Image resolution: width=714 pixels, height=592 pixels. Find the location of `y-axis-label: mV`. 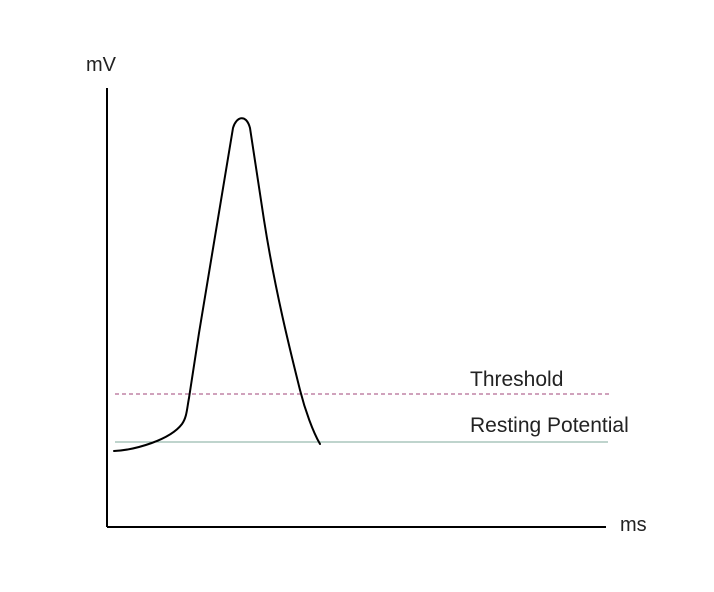

y-axis-label: mV is located at coordinates (101, 65).